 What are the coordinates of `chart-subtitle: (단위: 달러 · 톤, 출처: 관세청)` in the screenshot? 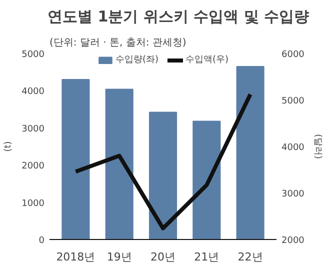 It's located at (118, 43).